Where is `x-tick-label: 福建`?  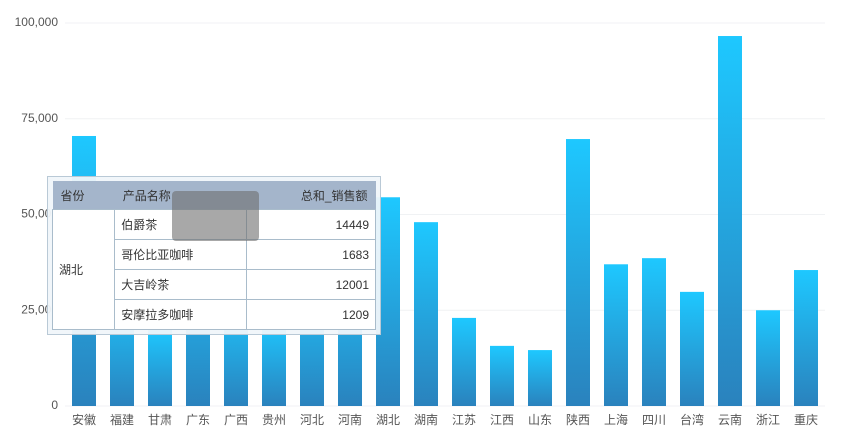
x-tick-label: 福建 is located at coordinates (122, 419).